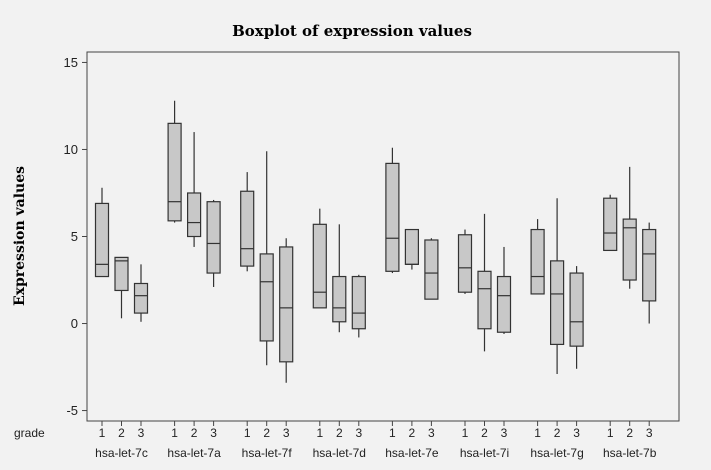 The image size is (711, 470). I want to click on group-label: hsa-let-7b, so click(630, 453).